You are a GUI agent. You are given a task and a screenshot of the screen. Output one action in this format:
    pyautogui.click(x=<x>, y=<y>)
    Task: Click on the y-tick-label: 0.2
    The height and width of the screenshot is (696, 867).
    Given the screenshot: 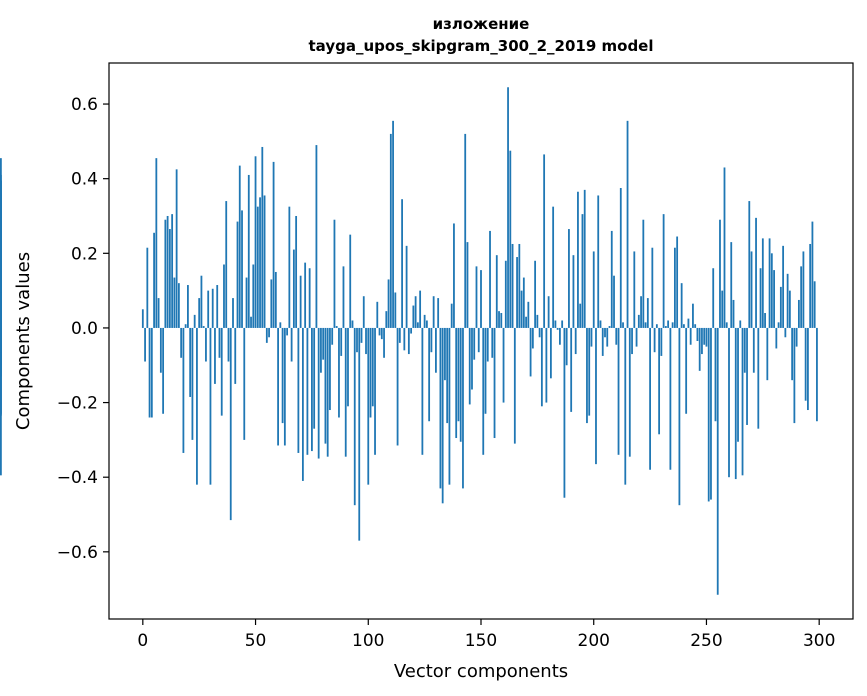 What is the action you would take?
    pyautogui.click(x=84, y=254)
    